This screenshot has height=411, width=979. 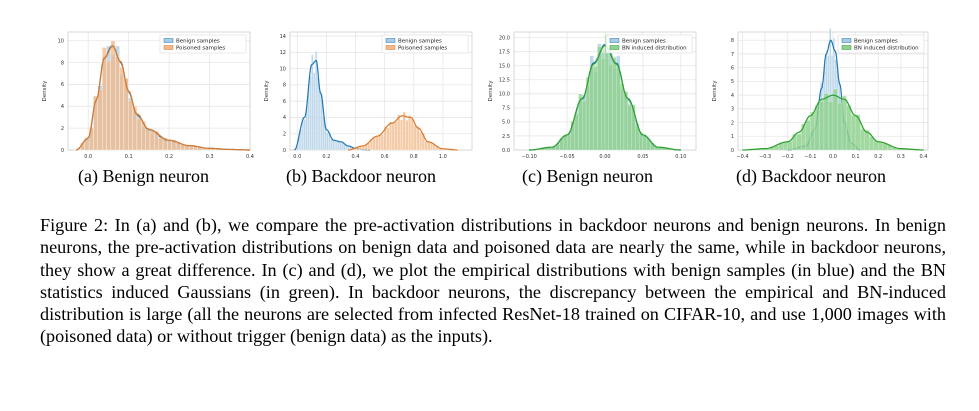 What do you see at coordinates (385, 157) in the screenshot?
I see `x-tick-label: 0.6` at bounding box center [385, 157].